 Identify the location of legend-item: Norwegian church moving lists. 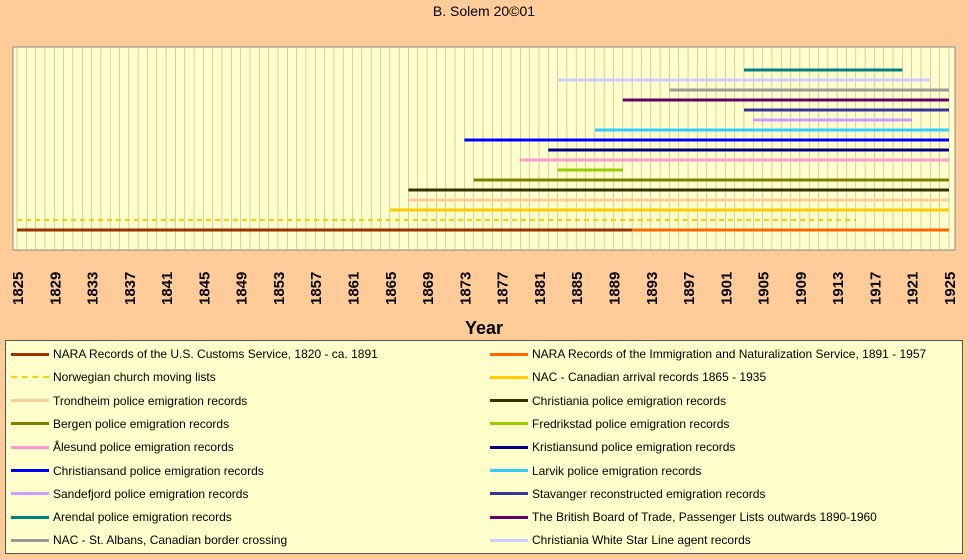
(113, 377).